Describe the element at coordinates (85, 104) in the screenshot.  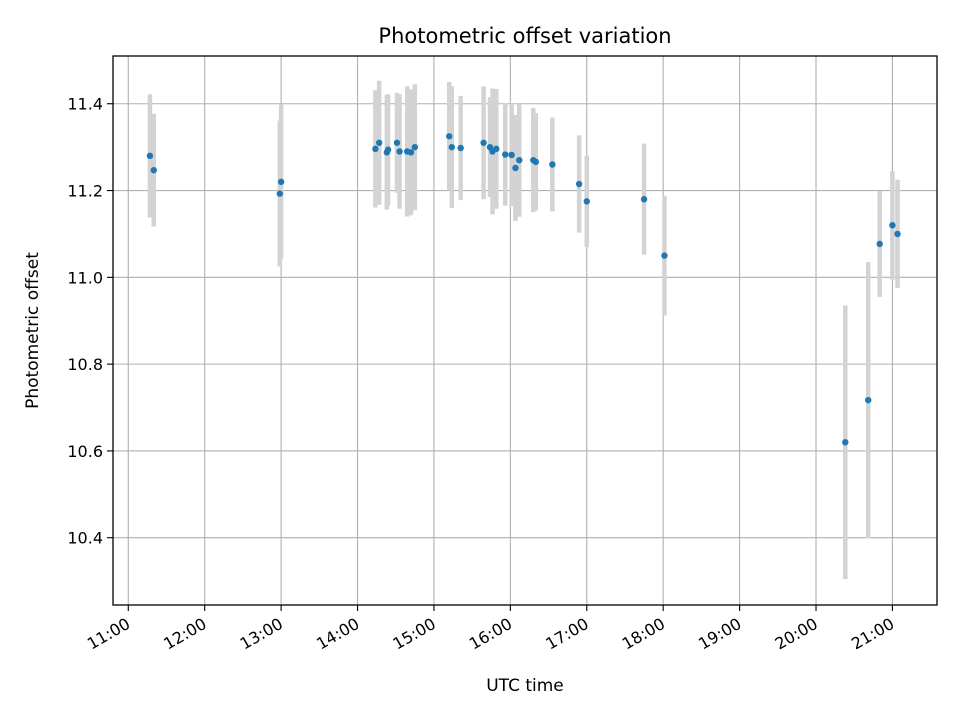
I see `y-tick-label: 11.4` at that location.